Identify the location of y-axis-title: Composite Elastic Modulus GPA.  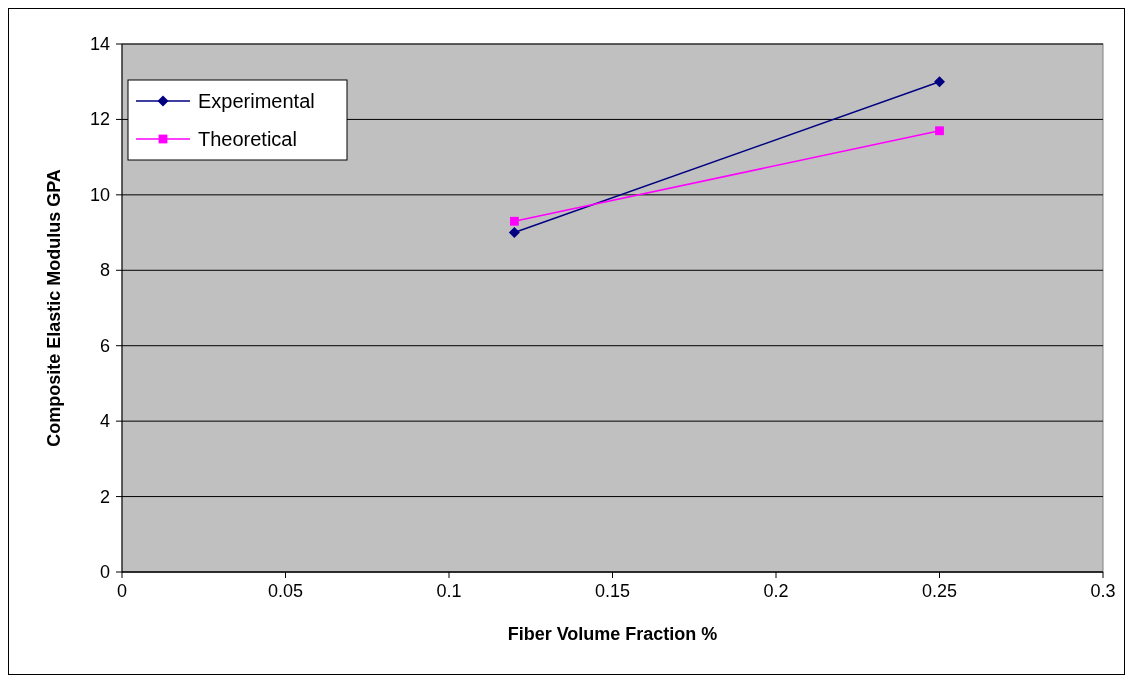
(54, 308).